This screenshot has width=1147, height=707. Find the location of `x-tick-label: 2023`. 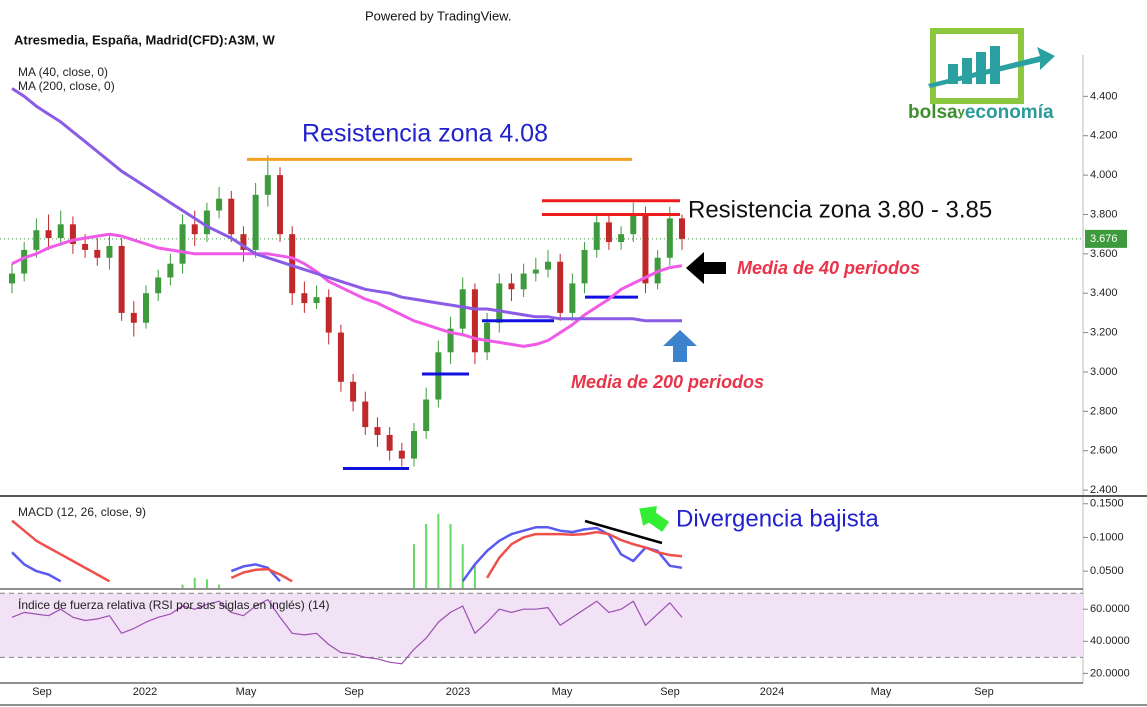

x-tick-label: 2023 is located at coordinates (458, 692).